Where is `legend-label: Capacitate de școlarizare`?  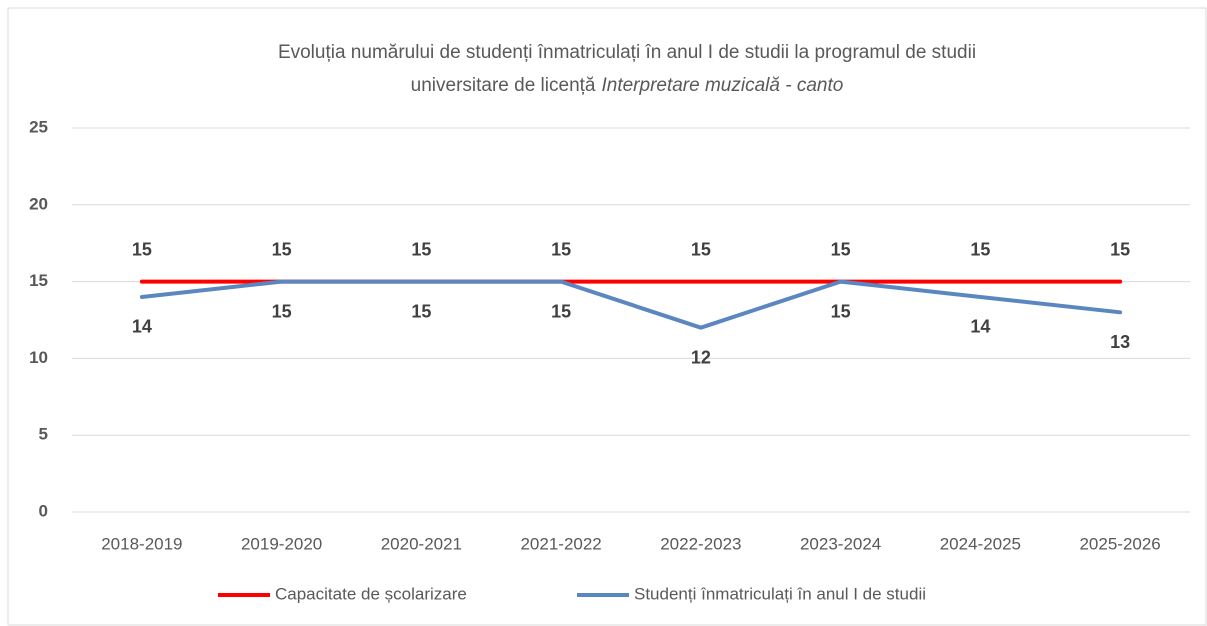
legend-label: Capacitate de școlarizare is located at coordinates (371, 593).